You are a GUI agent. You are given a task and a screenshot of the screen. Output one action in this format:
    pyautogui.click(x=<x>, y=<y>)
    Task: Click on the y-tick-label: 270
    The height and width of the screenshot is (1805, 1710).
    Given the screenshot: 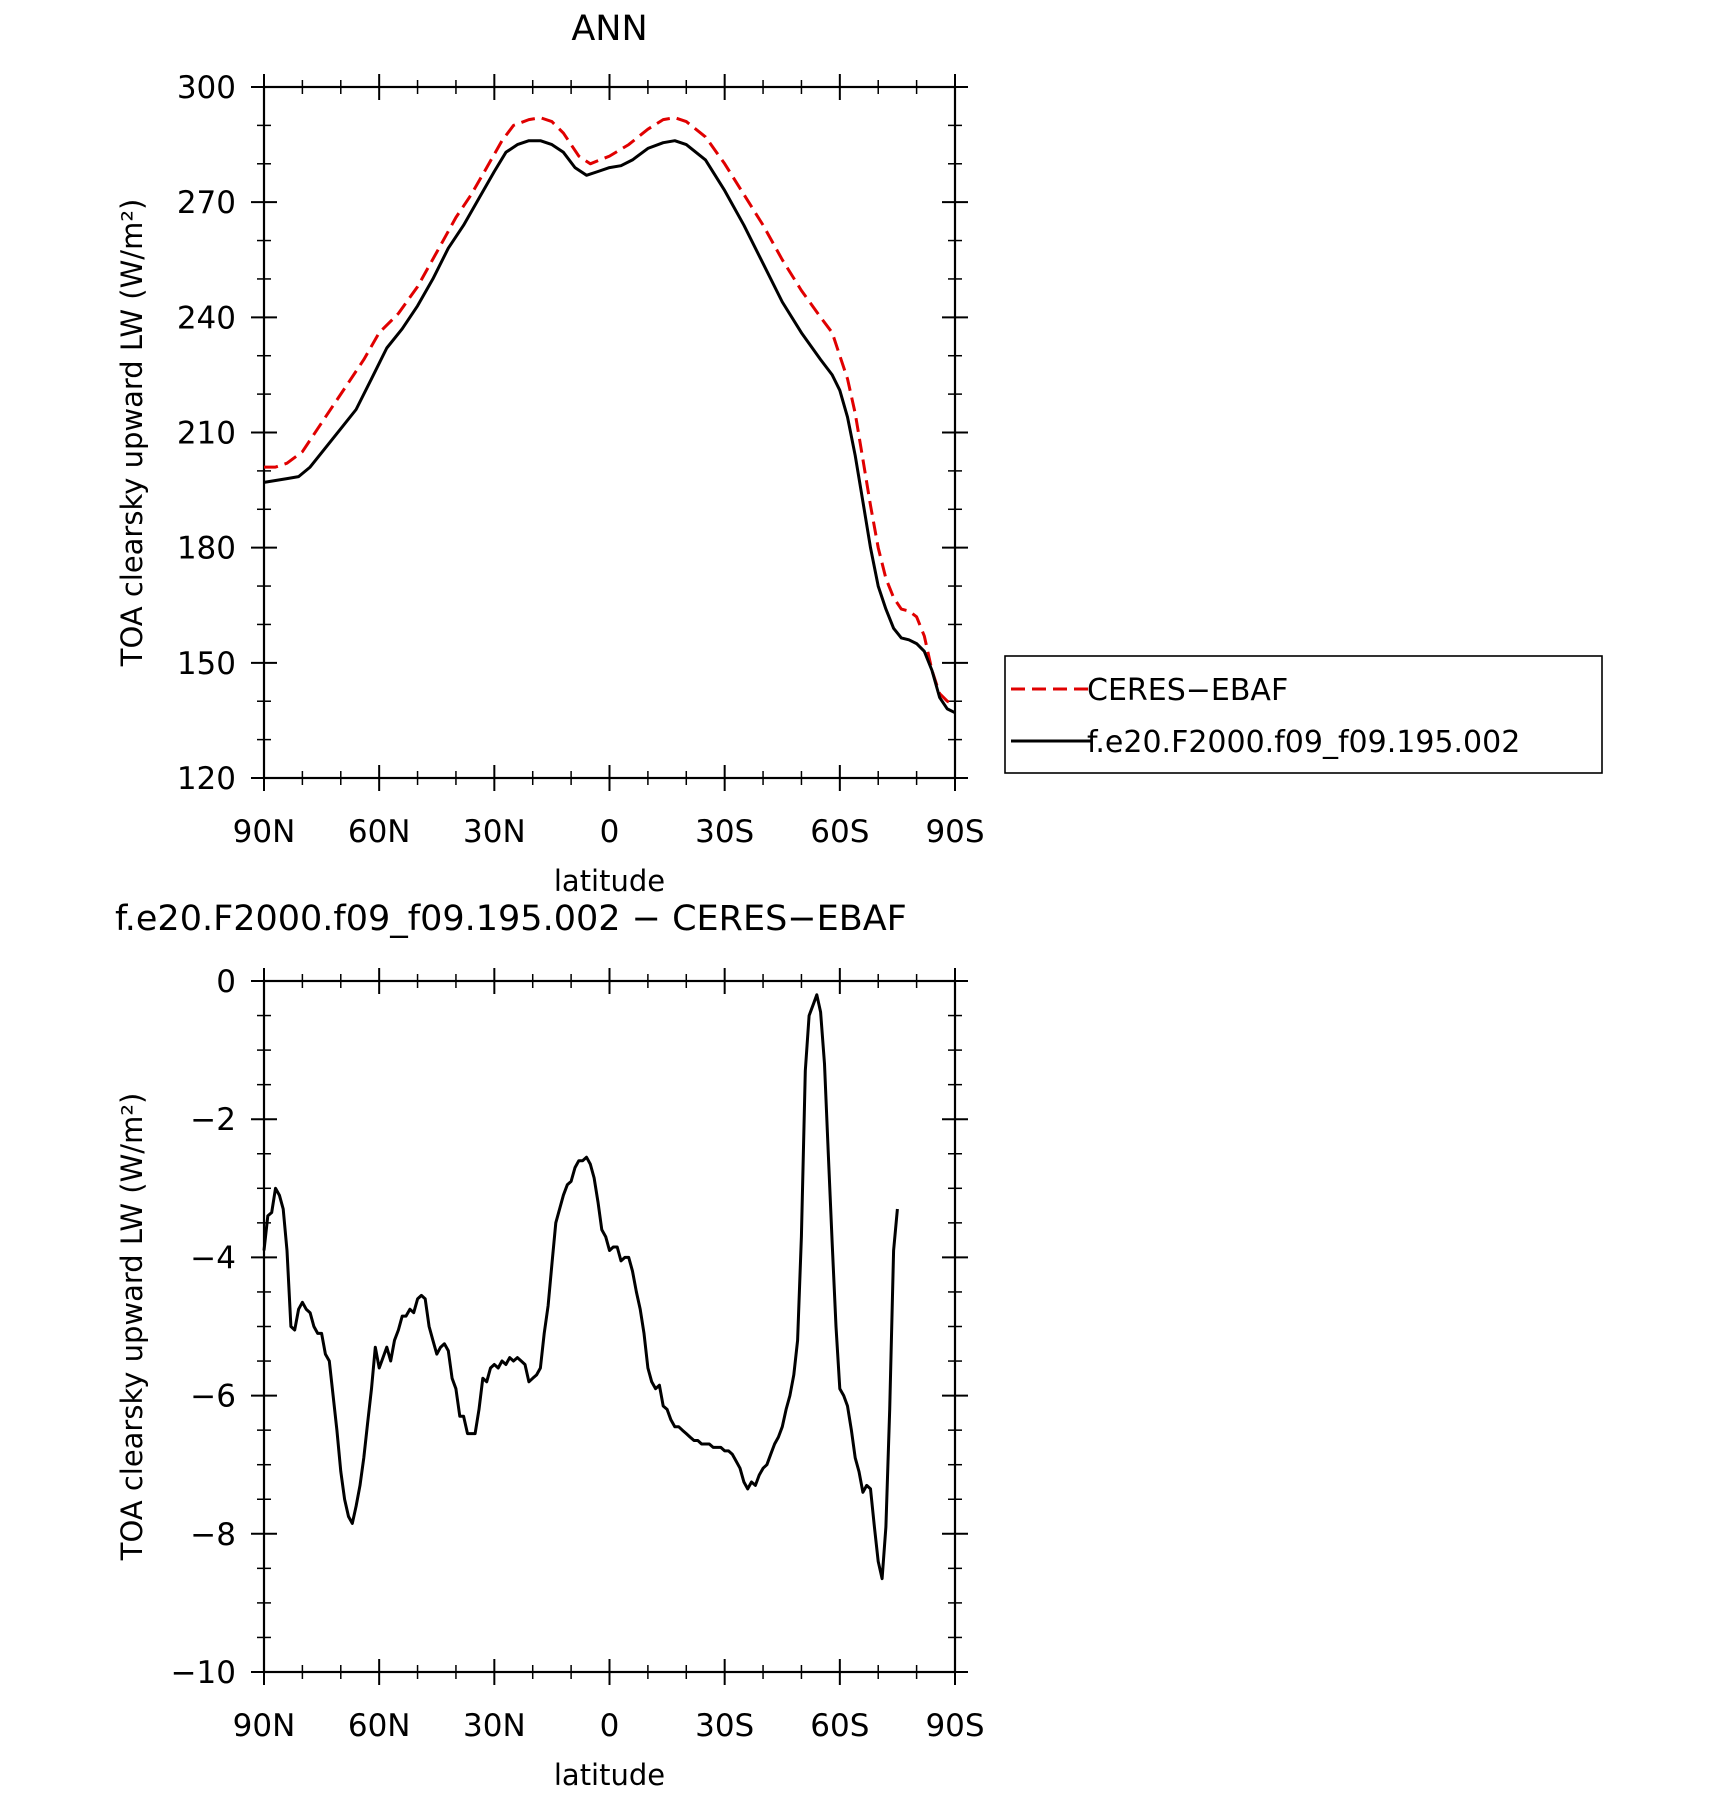 What is the action you would take?
    pyautogui.click(x=206, y=203)
    